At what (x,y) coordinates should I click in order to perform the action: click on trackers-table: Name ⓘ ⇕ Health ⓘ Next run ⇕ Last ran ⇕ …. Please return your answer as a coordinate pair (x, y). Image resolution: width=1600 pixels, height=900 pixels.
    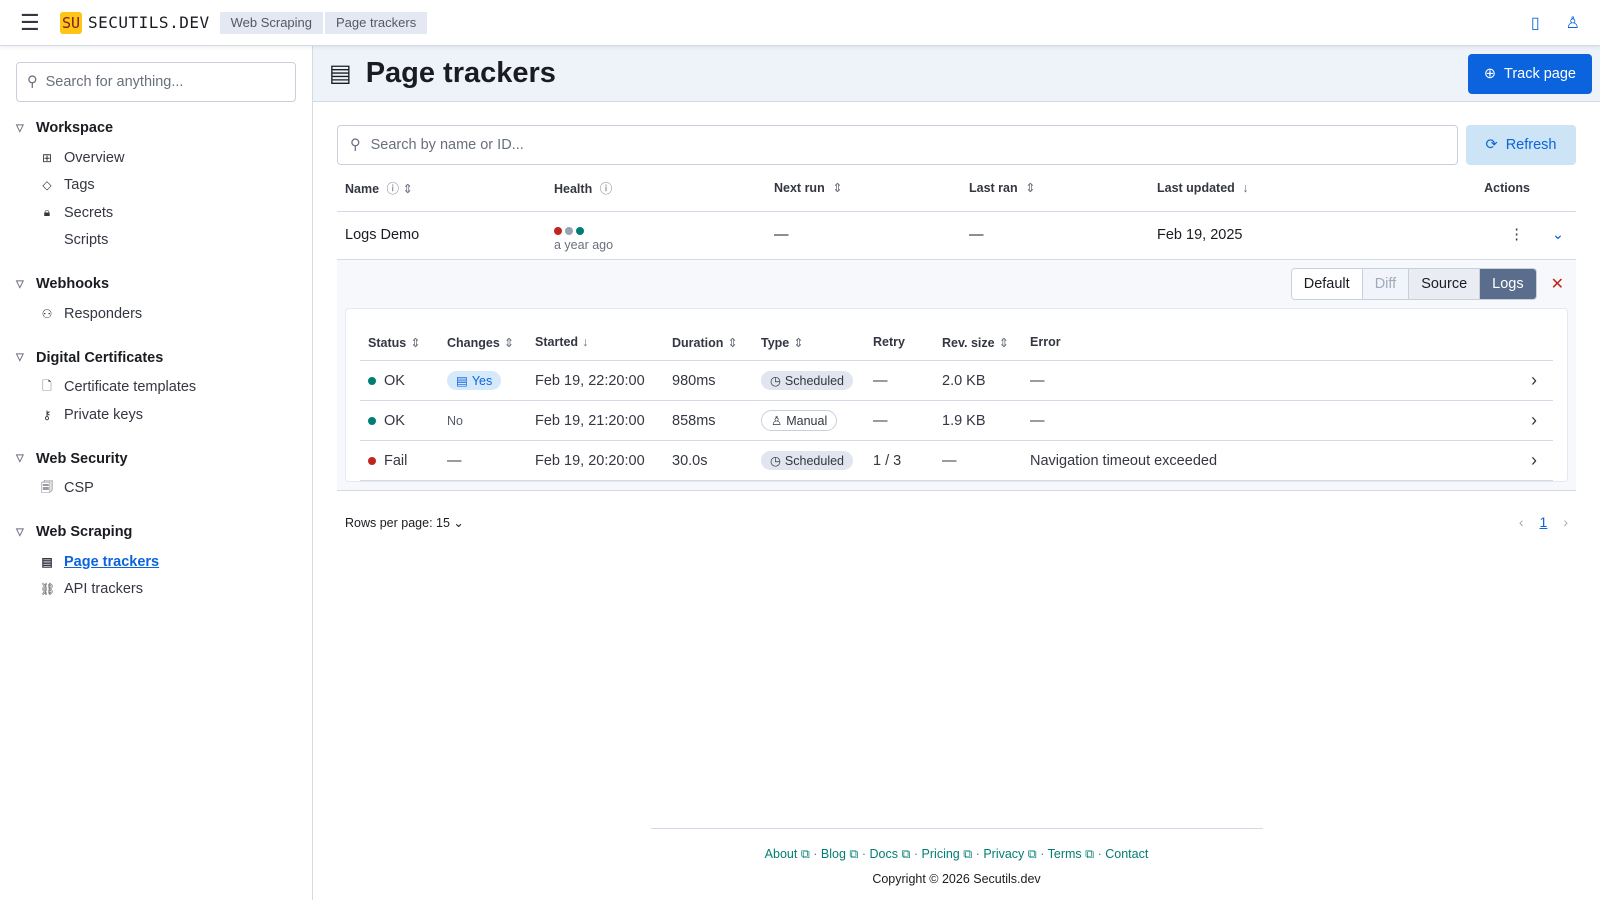
    Looking at the image, I should click on (956, 212).